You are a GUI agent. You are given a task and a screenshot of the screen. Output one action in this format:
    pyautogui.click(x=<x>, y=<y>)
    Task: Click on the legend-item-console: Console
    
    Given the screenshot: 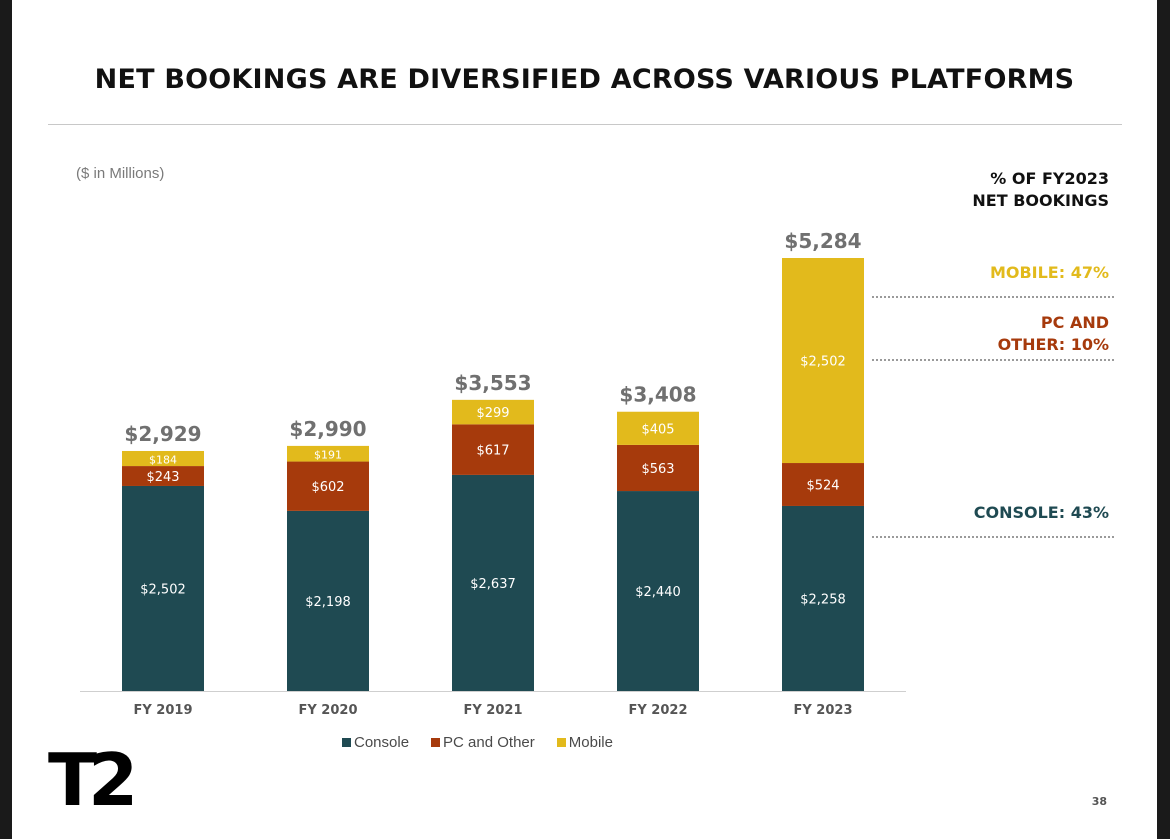 What is the action you would take?
    pyautogui.click(x=375, y=742)
    